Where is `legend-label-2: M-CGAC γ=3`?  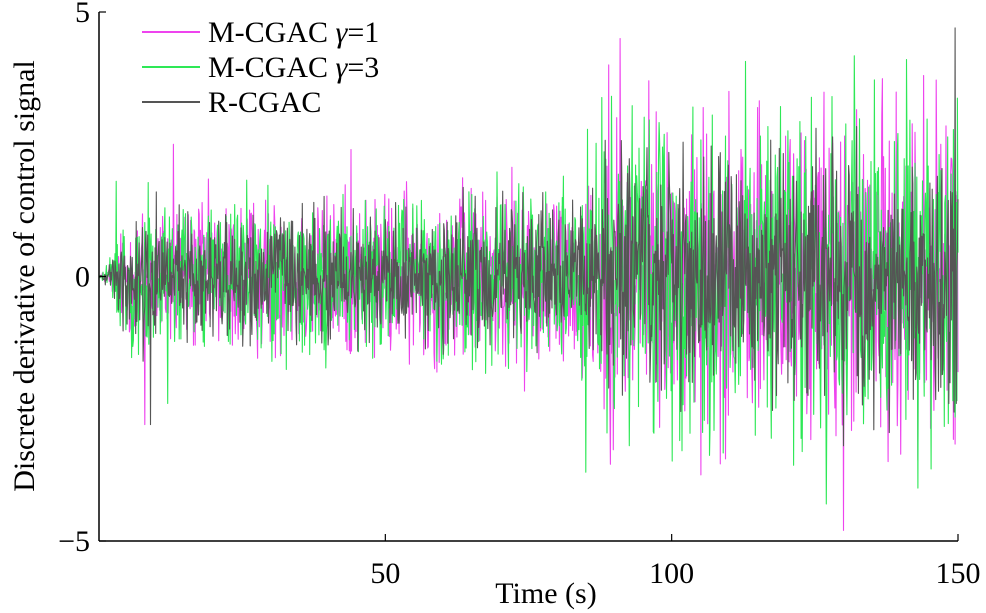 legend-label-2: M-CGAC γ=3 is located at coordinates (293, 67).